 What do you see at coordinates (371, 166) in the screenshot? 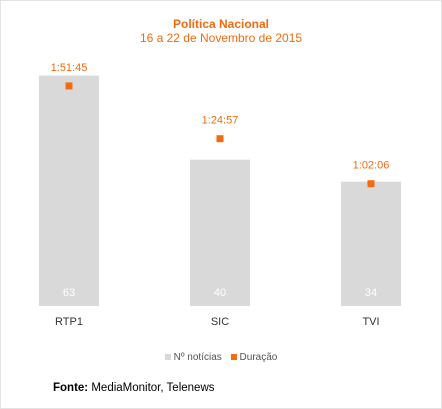
I see `duration-label-tvi: 1:02:06` at bounding box center [371, 166].